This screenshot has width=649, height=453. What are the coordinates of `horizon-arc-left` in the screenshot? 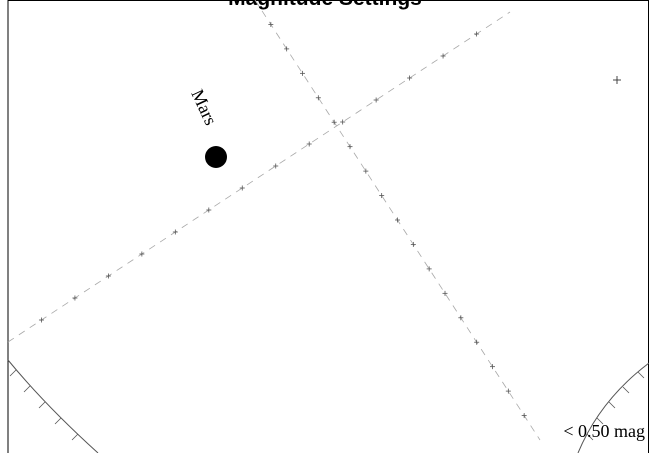 It's located at (53, 406).